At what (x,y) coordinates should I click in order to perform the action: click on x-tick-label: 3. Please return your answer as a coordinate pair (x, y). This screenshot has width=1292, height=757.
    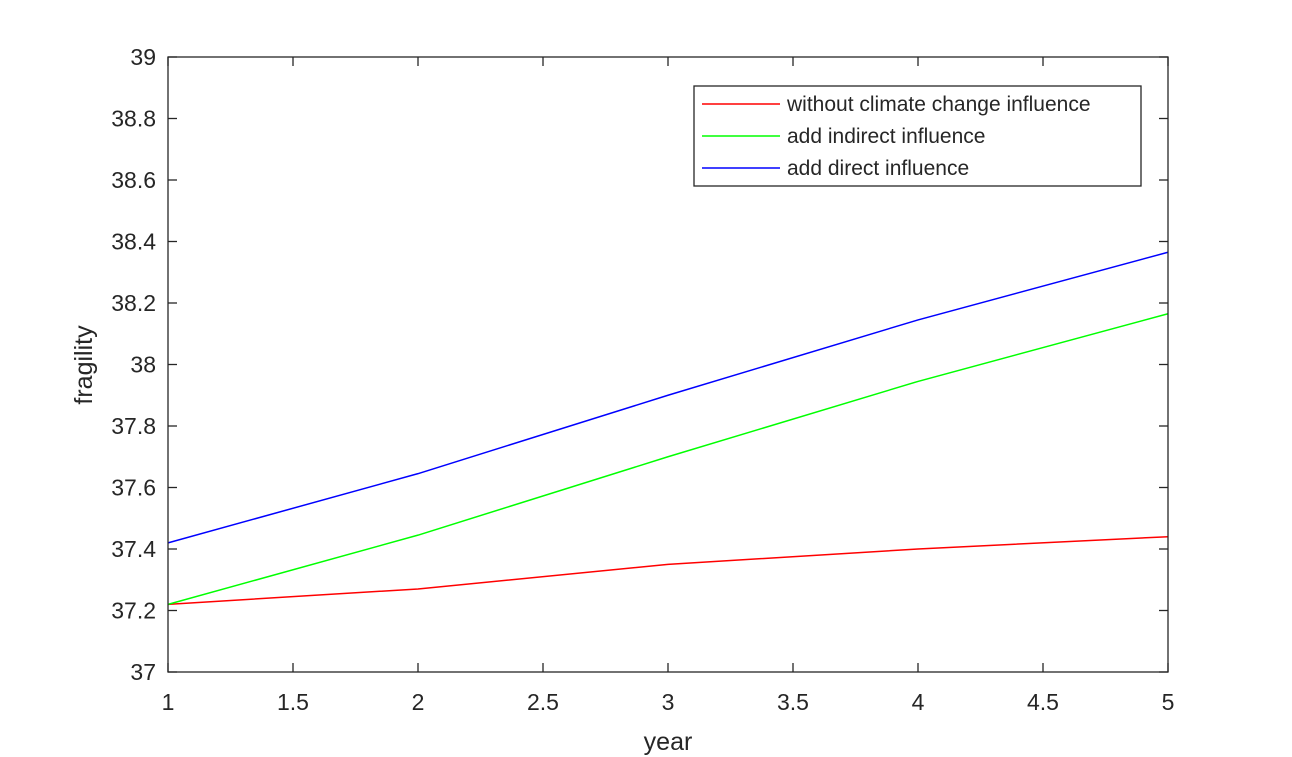
    Looking at the image, I should click on (668, 702).